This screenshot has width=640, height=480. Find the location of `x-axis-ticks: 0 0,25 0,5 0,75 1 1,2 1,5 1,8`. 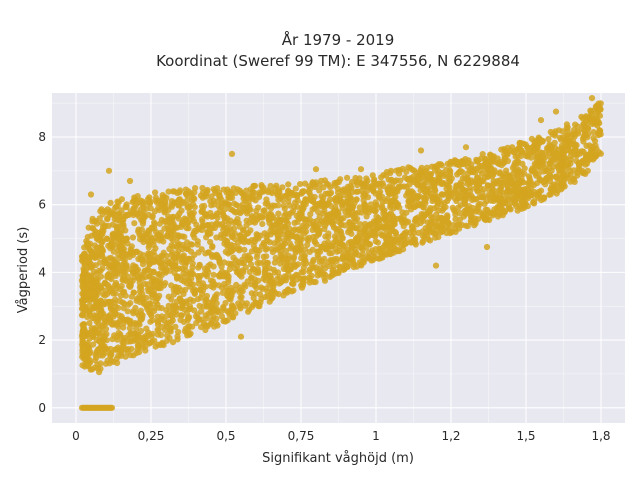

x-axis-ticks: 0 0,25 0,5 0,75 1 1,2 1,5 1,8 is located at coordinates (341, 436).